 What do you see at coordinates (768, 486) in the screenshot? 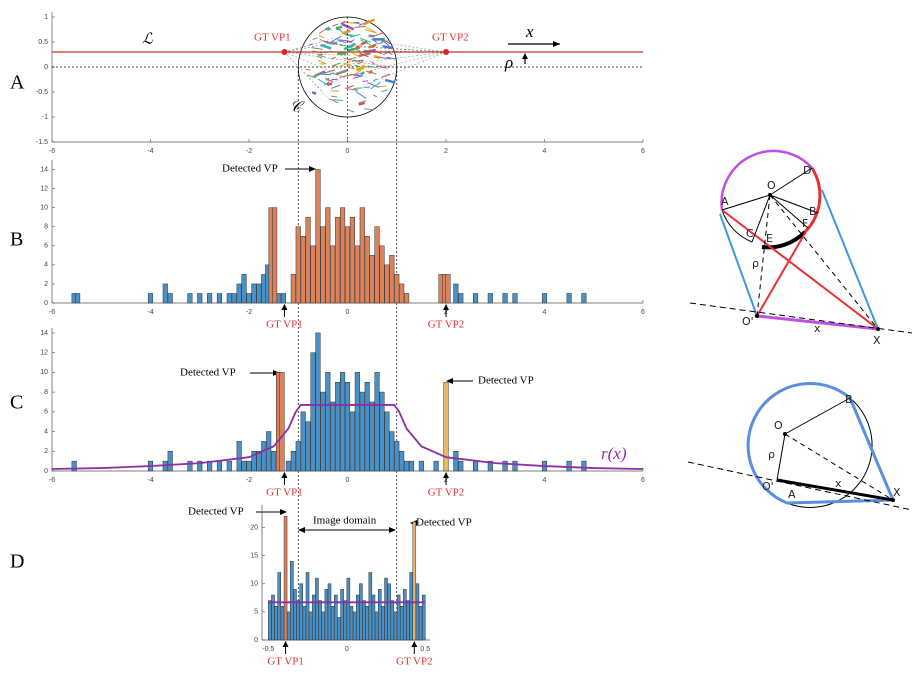
I see `diagram-label: O'` at bounding box center [768, 486].